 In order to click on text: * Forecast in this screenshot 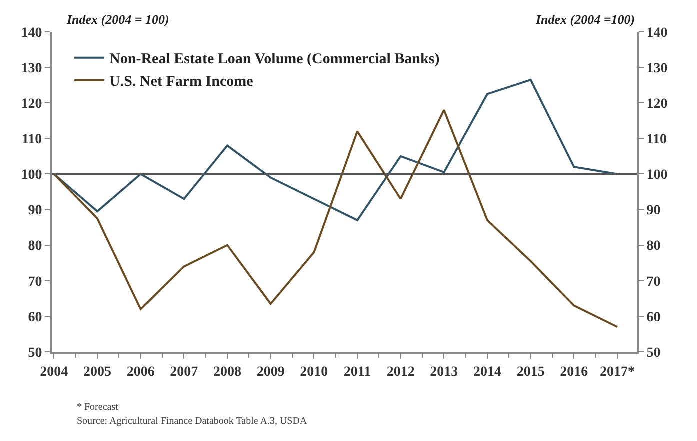, I will do `click(98, 407)`.